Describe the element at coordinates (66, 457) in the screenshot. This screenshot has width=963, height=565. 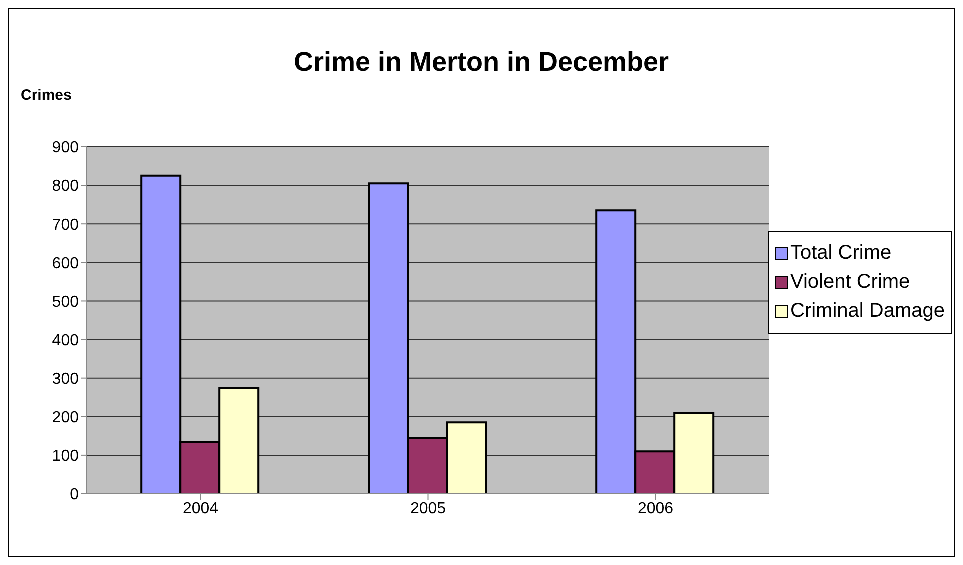
I see `y-tick-label: 100` at that location.